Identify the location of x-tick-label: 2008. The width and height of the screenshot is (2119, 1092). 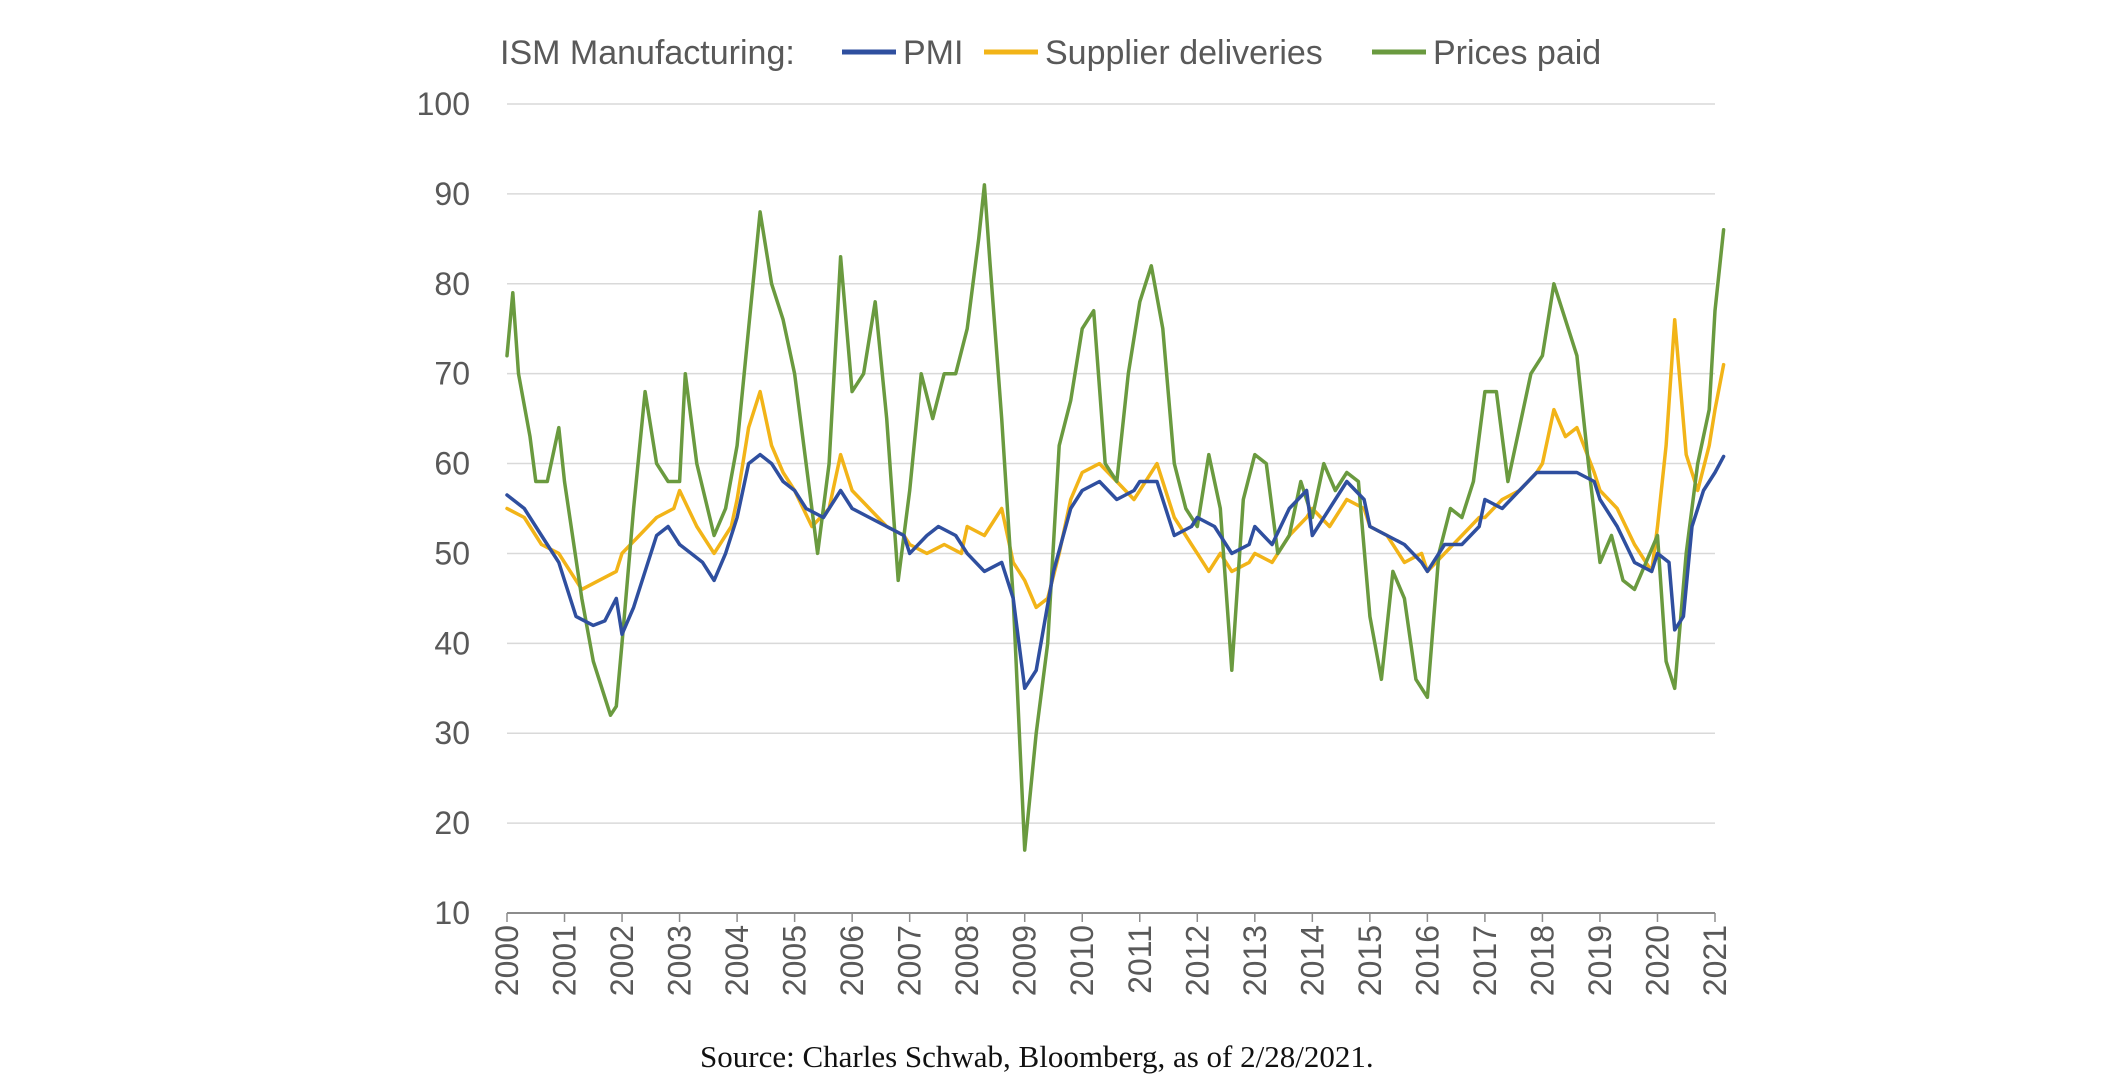
(967, 960).